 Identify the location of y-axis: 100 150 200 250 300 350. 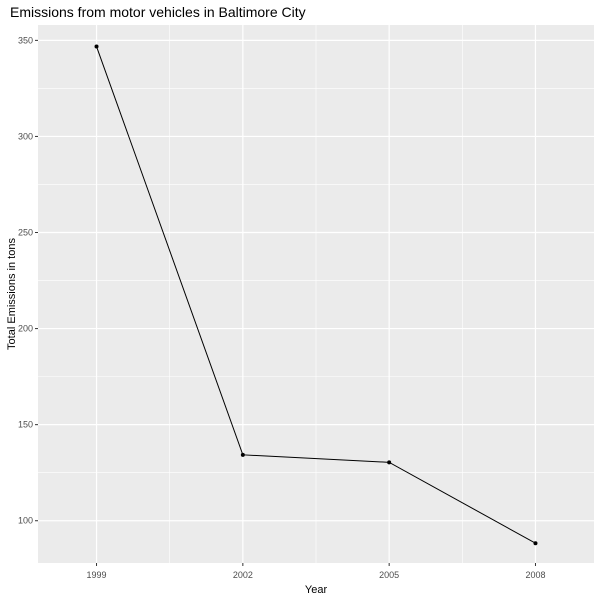
(28, 280).